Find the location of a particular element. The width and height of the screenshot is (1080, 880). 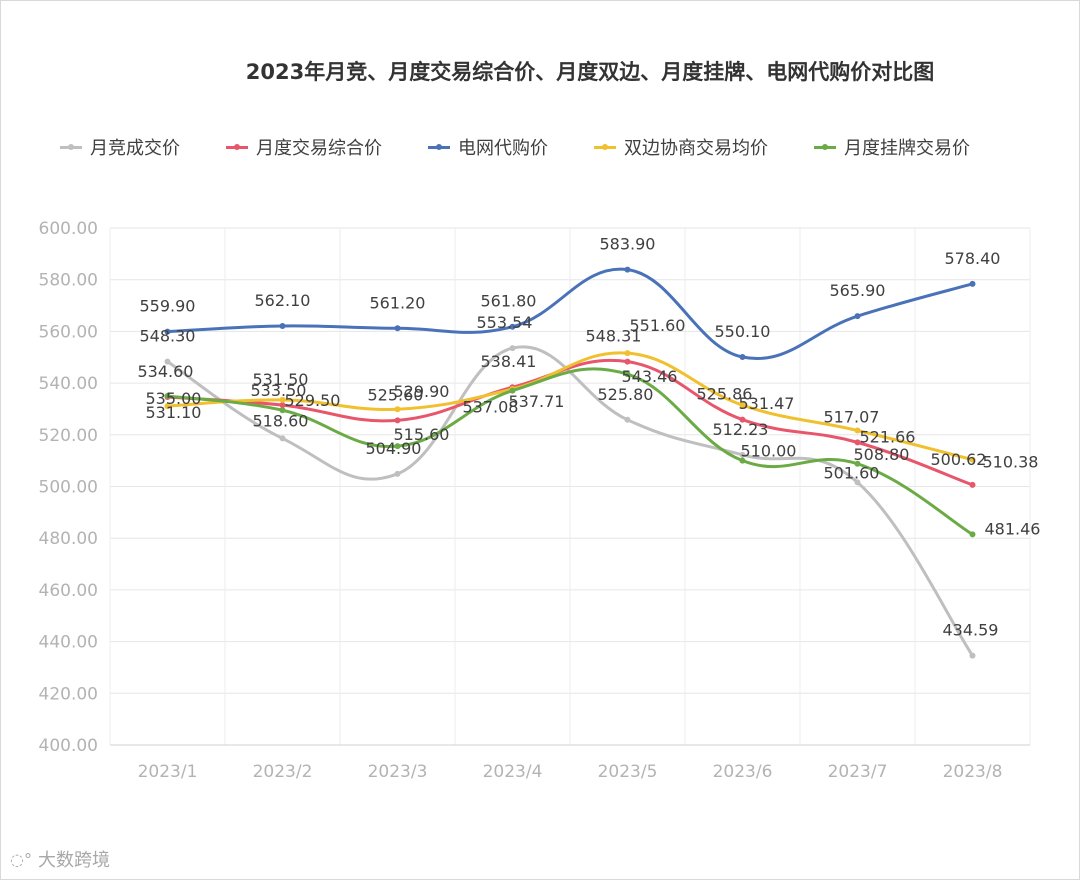

data-label: 583.90 is located at coordinates (628, 244).